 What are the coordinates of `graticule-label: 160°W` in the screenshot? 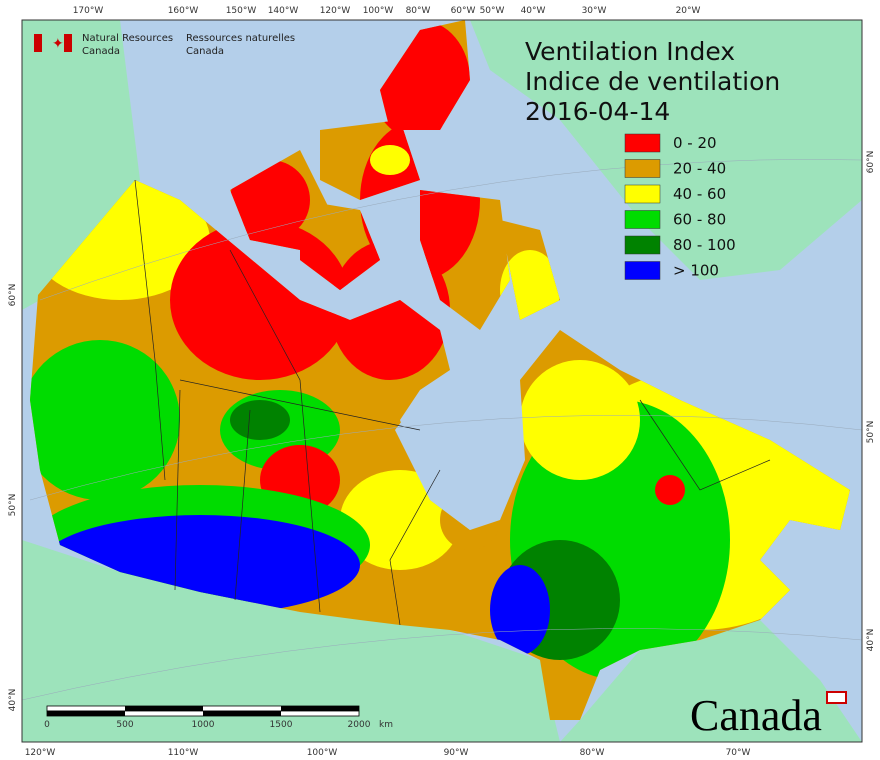 It's located at (183, 11).